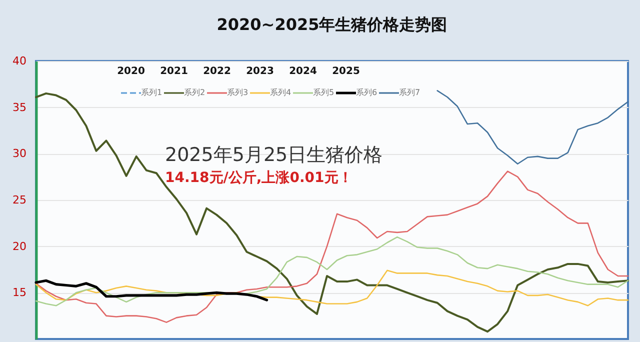 This screenshot has width=640, height=342. Describe the element at coordinates (258, 177) in the screenshot. I see `annotation: 14.18元/公斤,上涨0.01元！` at that location.